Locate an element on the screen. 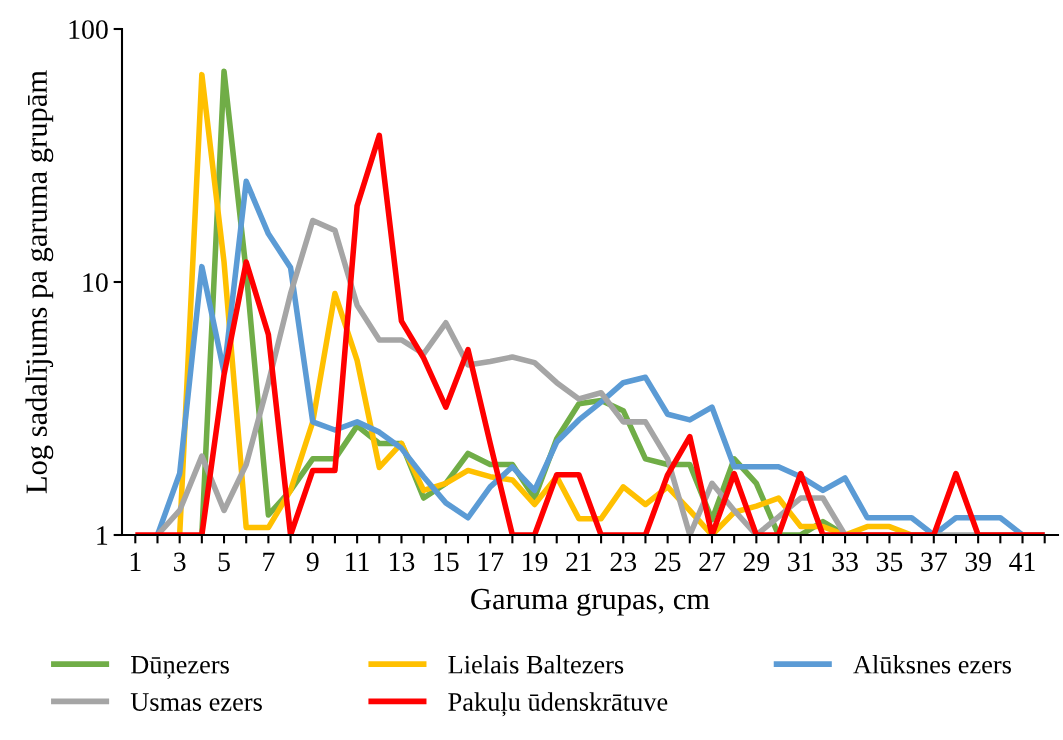  x-tick-label: 11 is located at coordinates (357, 561).